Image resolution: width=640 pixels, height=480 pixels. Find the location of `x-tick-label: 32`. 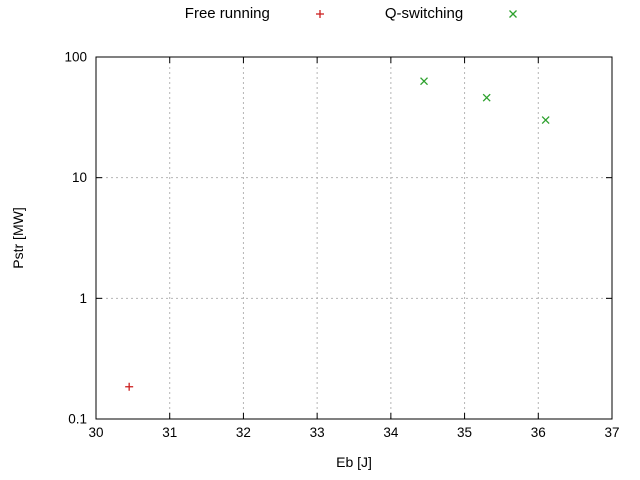

x-tick-label: 32 is located at coordinates (243, 432).